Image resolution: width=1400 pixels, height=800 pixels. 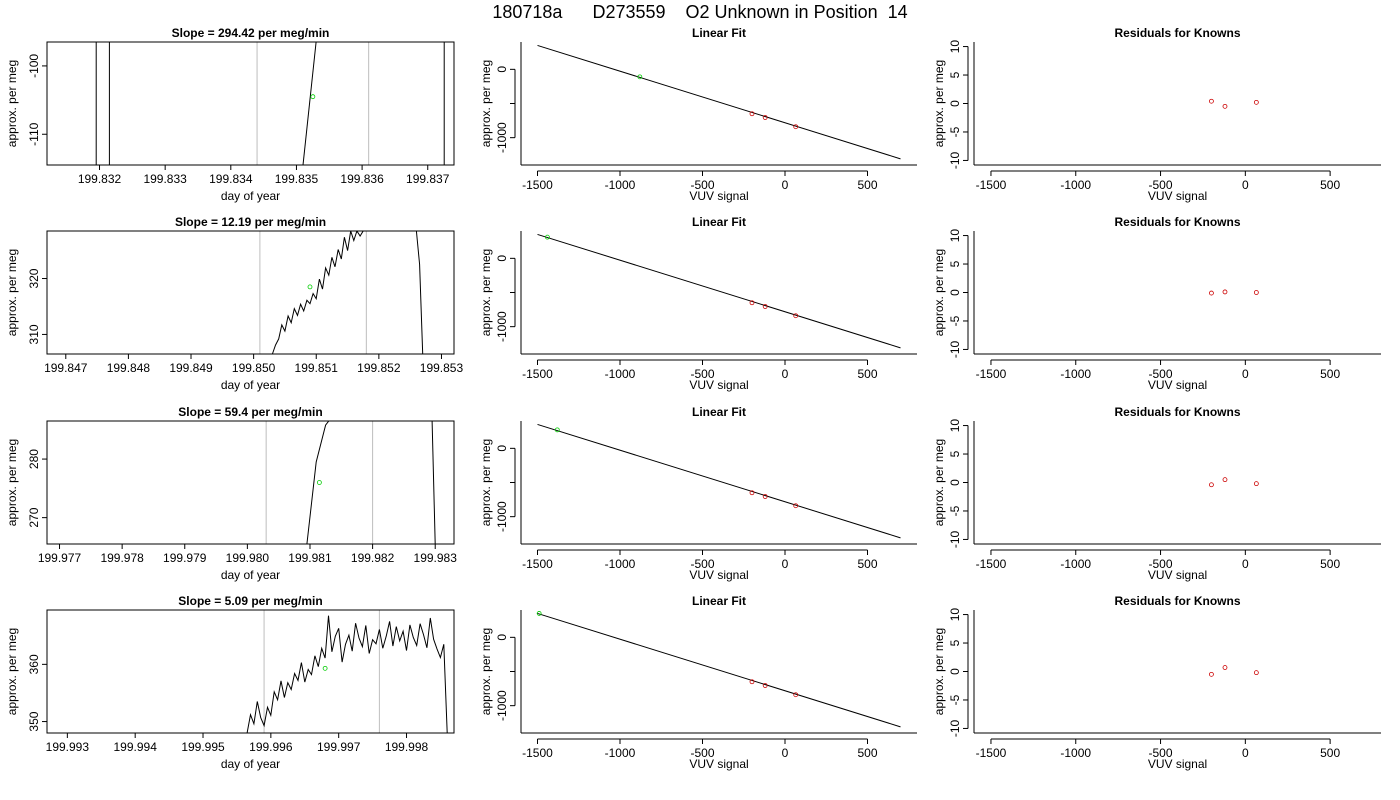 What do you see at coordinates (297, 179) in the screenshot?
I see `x-tick-label: 199.835` at bounding box center [297, 179].